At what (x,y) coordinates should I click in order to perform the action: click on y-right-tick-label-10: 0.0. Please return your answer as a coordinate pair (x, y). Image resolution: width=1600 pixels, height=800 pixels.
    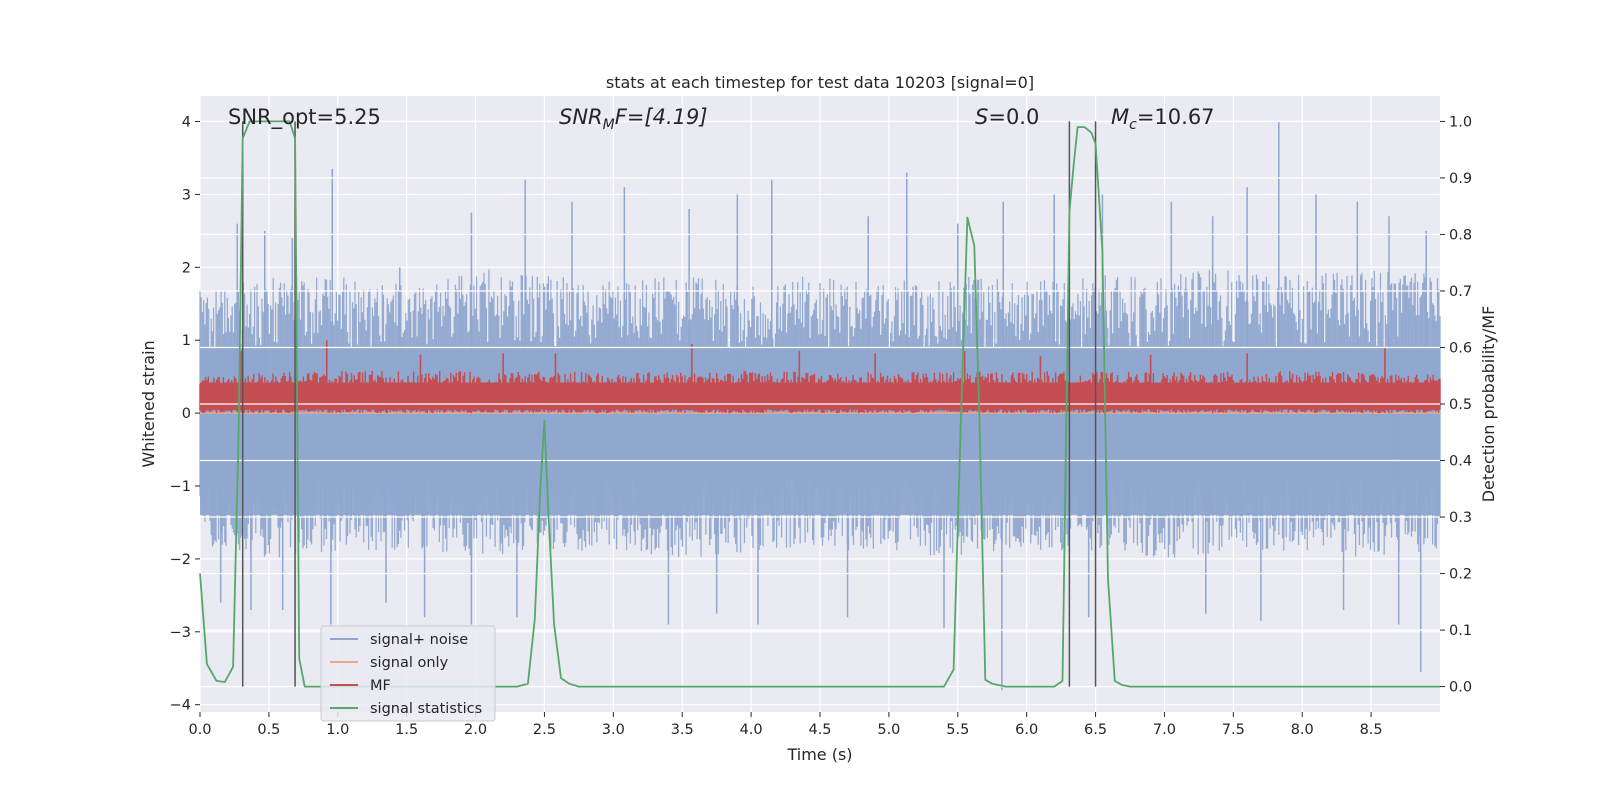
    Looking at the image, I should click on (1460, 688).